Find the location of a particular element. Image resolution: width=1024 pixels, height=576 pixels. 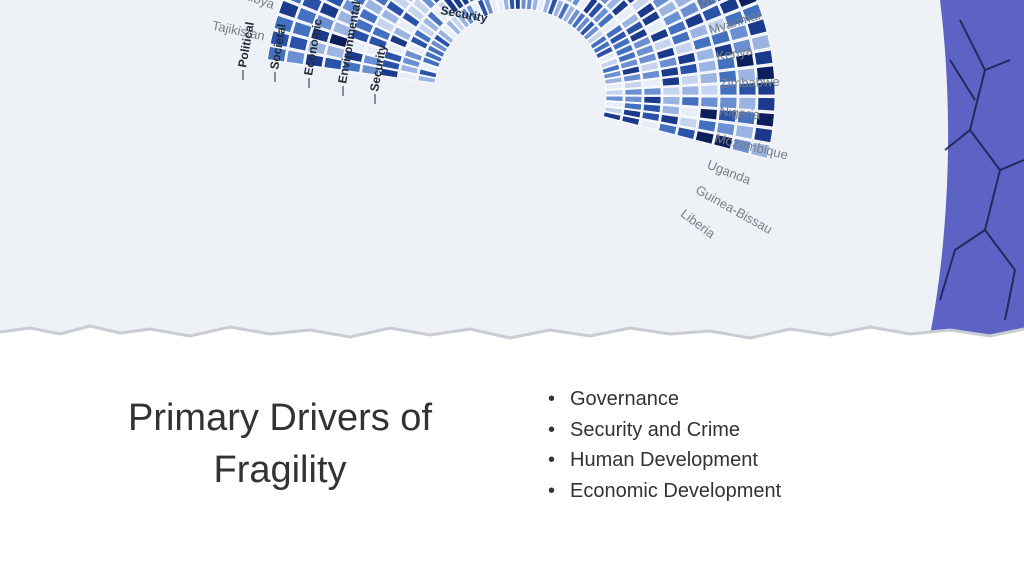

bullet-item: Security and Crime is located at coordinates (664, 430).